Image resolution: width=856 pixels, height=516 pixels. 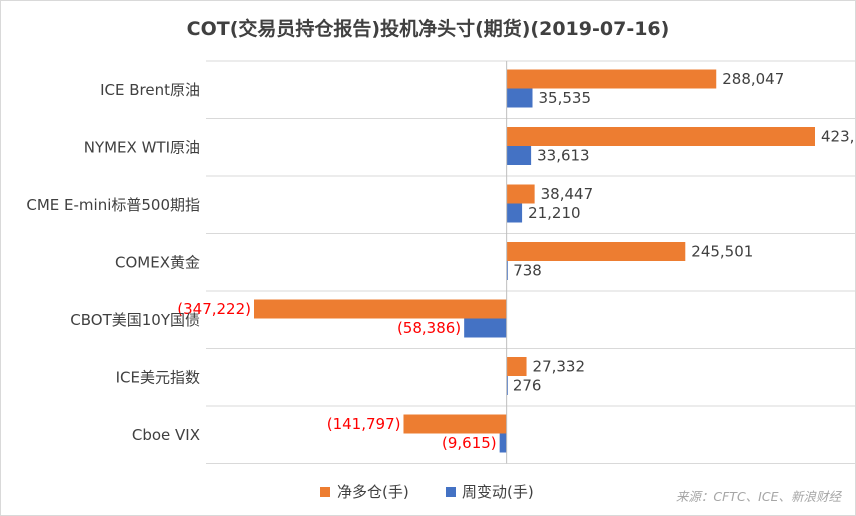 What do you see at coordinates (364, 424) in the screenshot?
I see `data-label: (141,797)` at bounding box center [364, 424].